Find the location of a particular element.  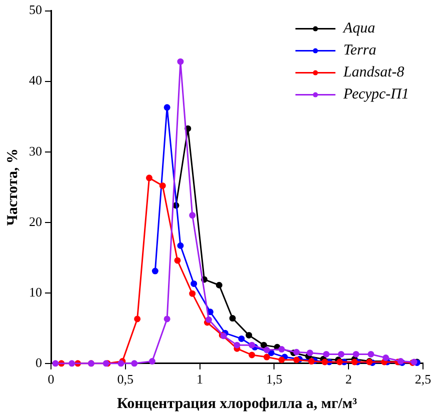

legend-label: Aqua is located at coordinates (359, 28).